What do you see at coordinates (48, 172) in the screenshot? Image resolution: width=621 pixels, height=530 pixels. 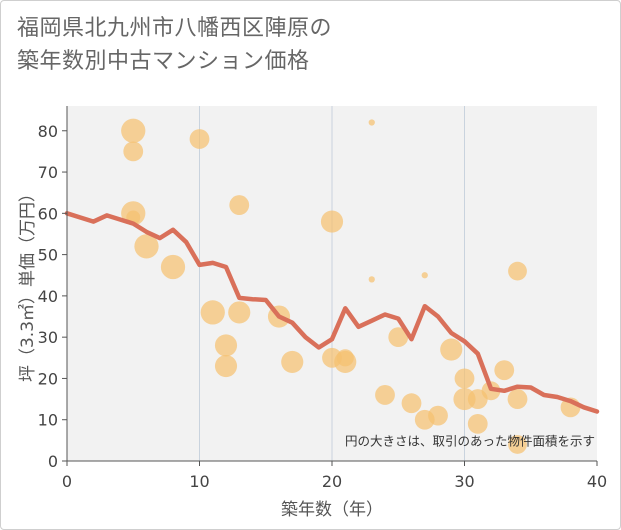 I see `y-tick-label: 70` at bounding box center [48, 172].